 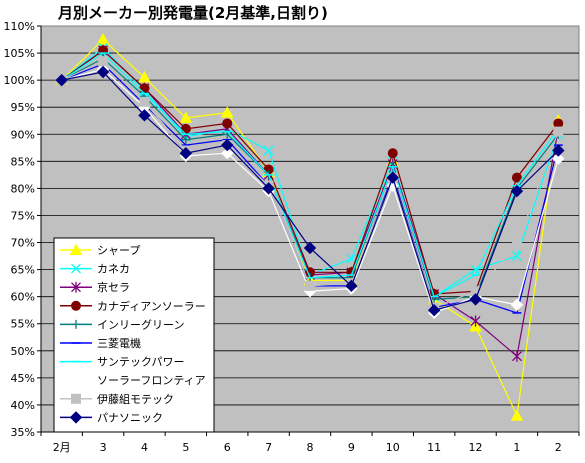 I want to click on y-tick-label: 60%, so click(x=23, y=297).